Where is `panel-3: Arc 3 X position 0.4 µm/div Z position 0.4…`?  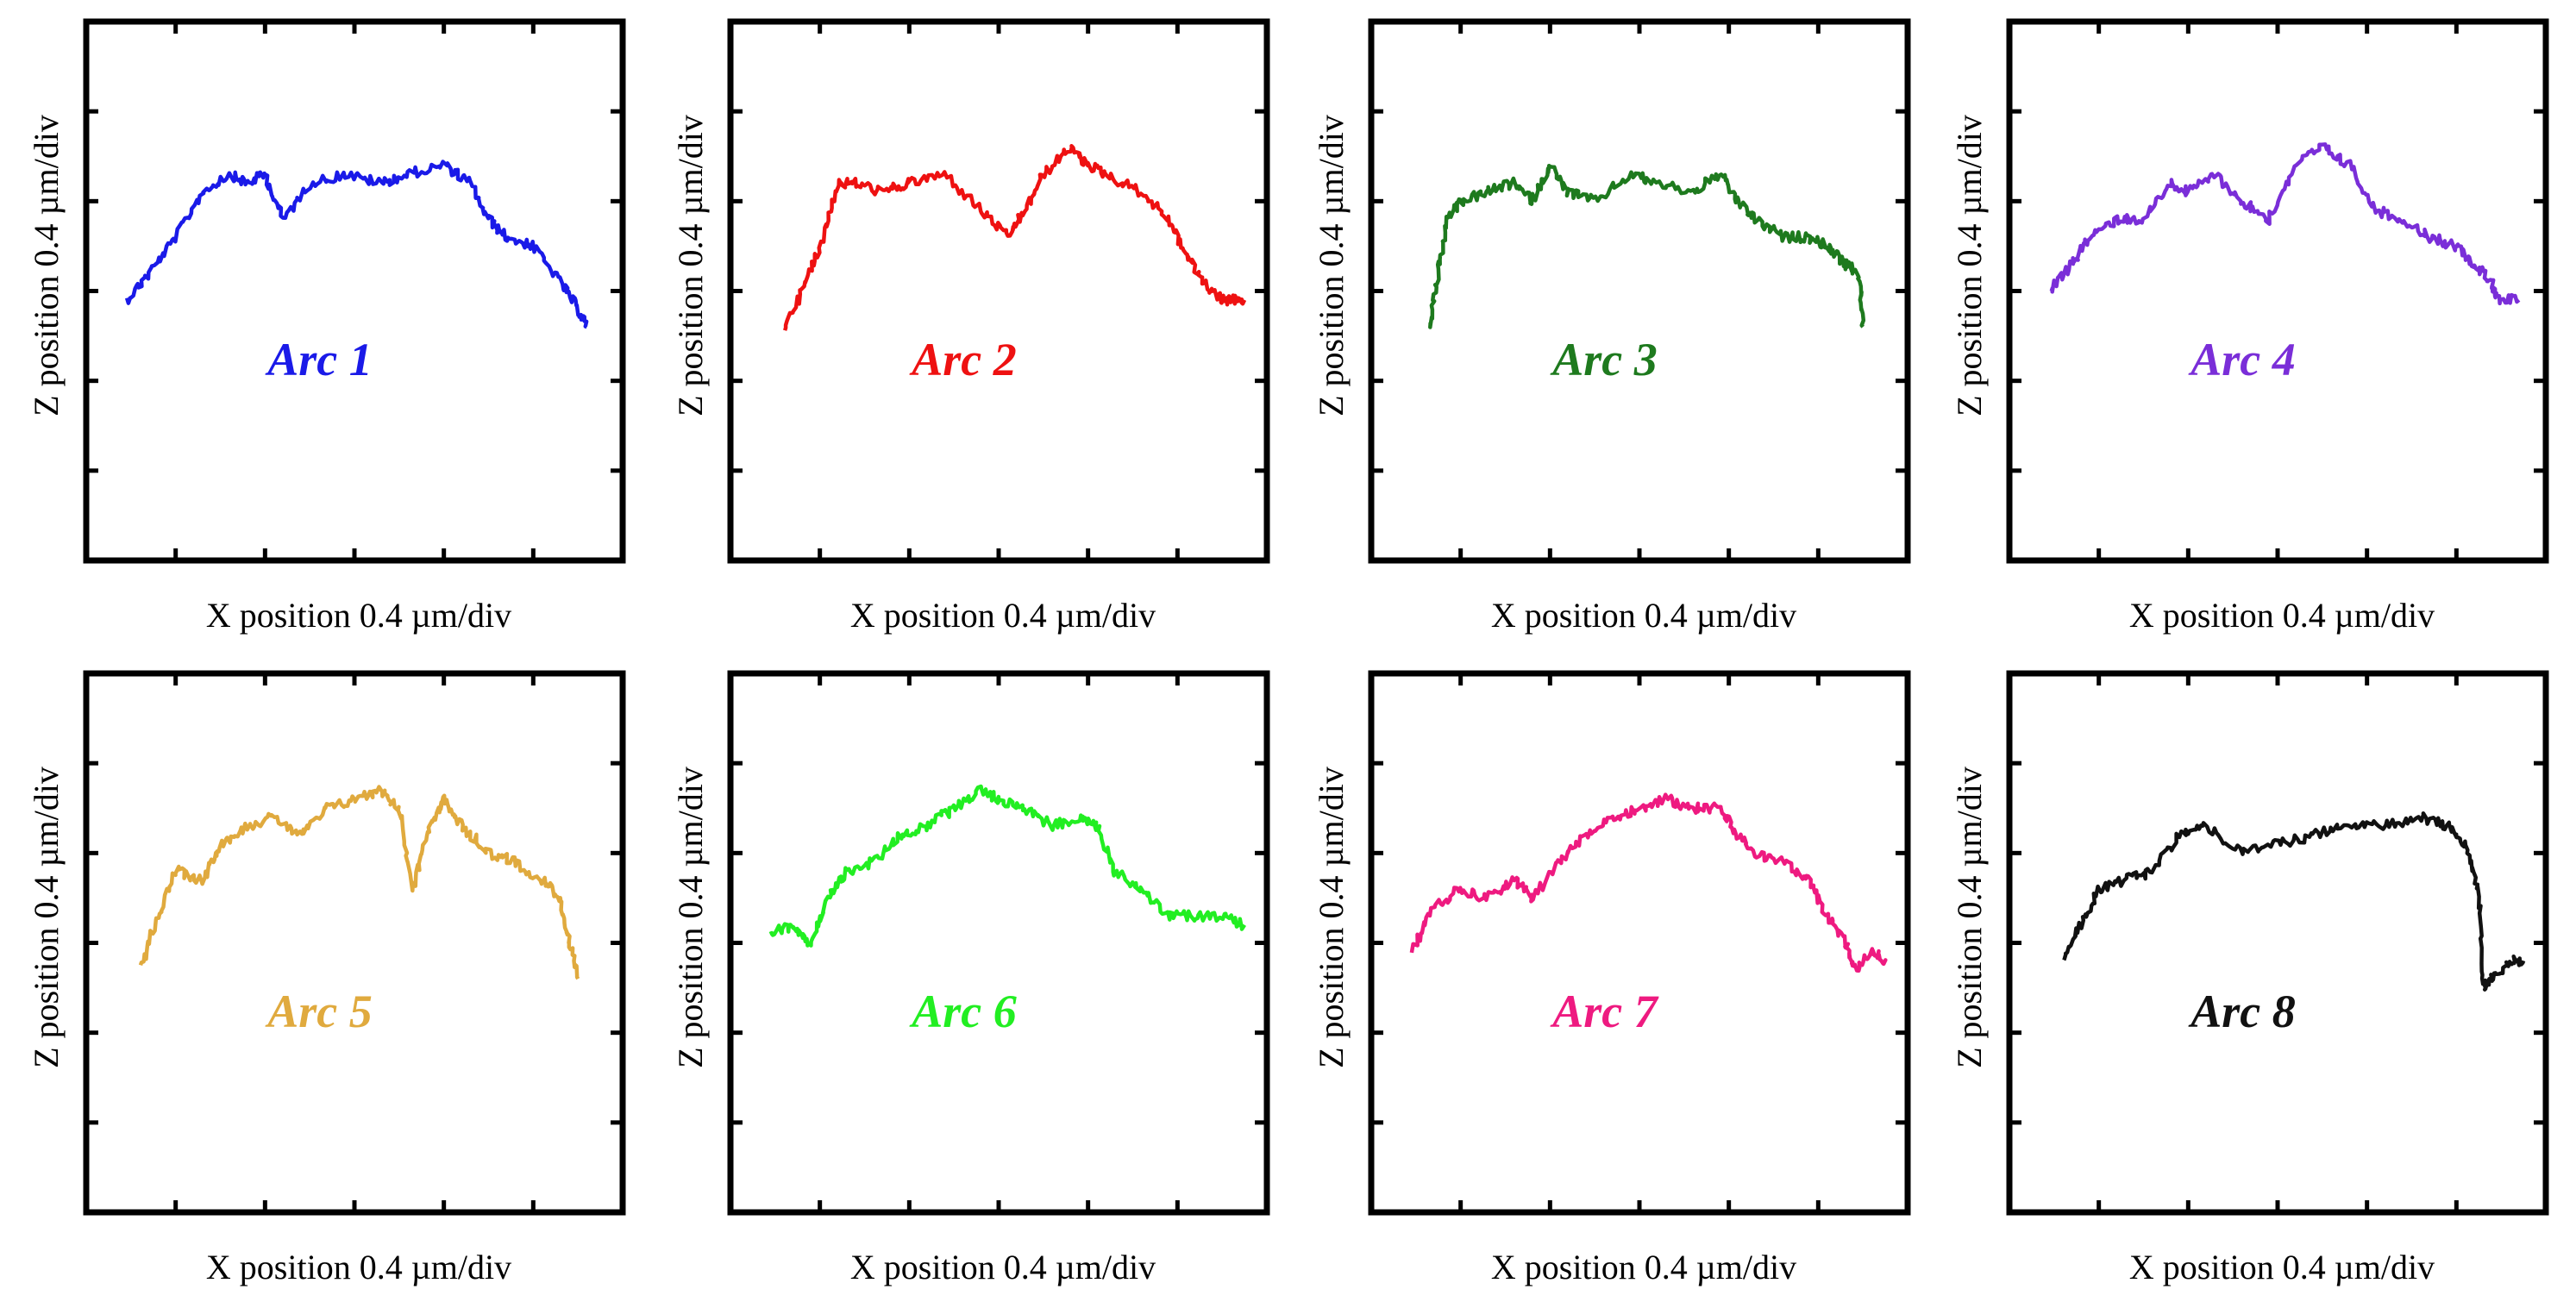 panel-3: Arc 3 X position 0.4 µm/div Z position 0.4… is located at coordinates (1611, 327).